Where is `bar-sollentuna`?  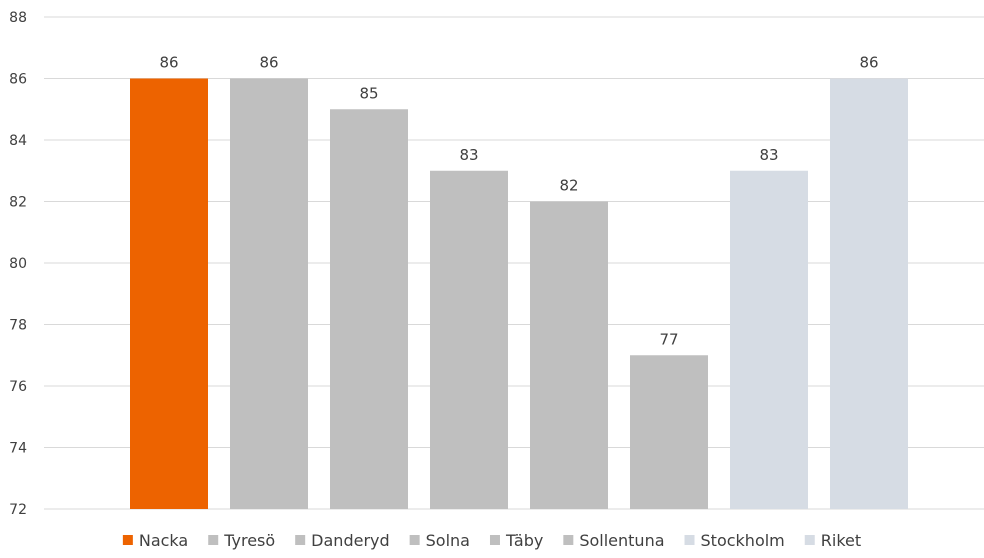 bar-sollentuna is located at coordinates (669, 432).